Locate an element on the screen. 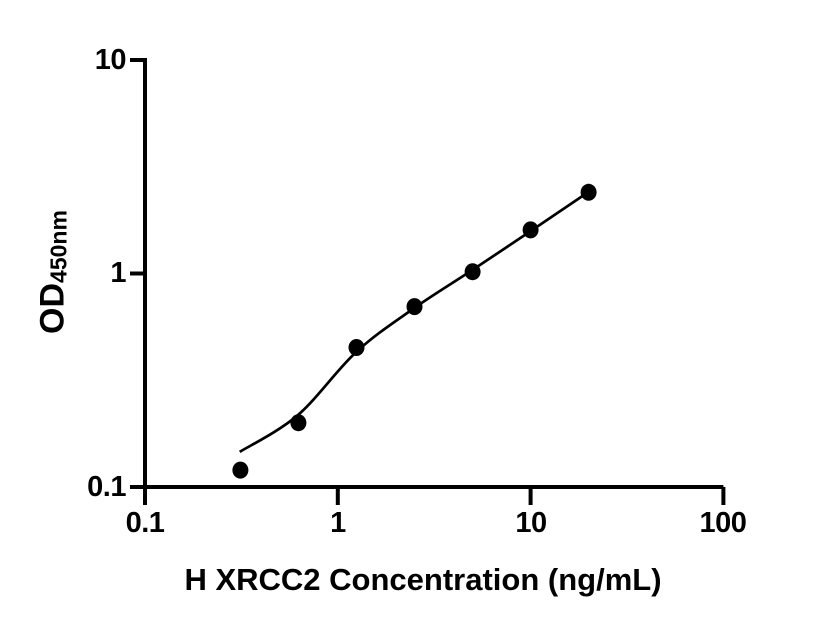  y-tick-label-0.1: 0.1 is located at coordinates (106, 487).